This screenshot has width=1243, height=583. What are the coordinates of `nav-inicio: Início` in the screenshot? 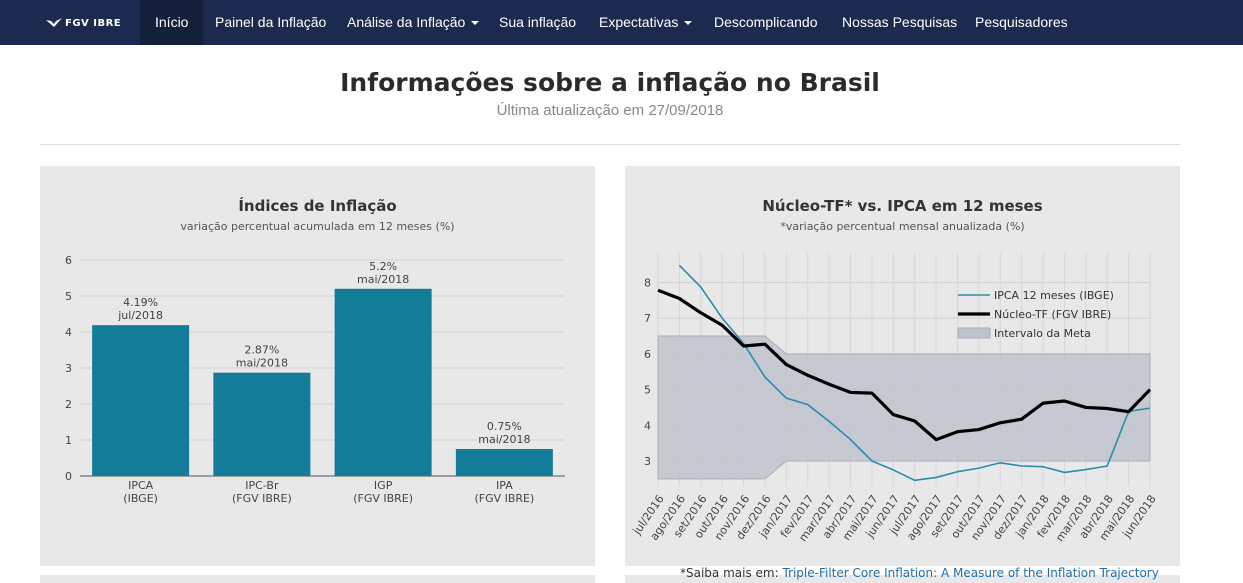 It's located at (172, 22).